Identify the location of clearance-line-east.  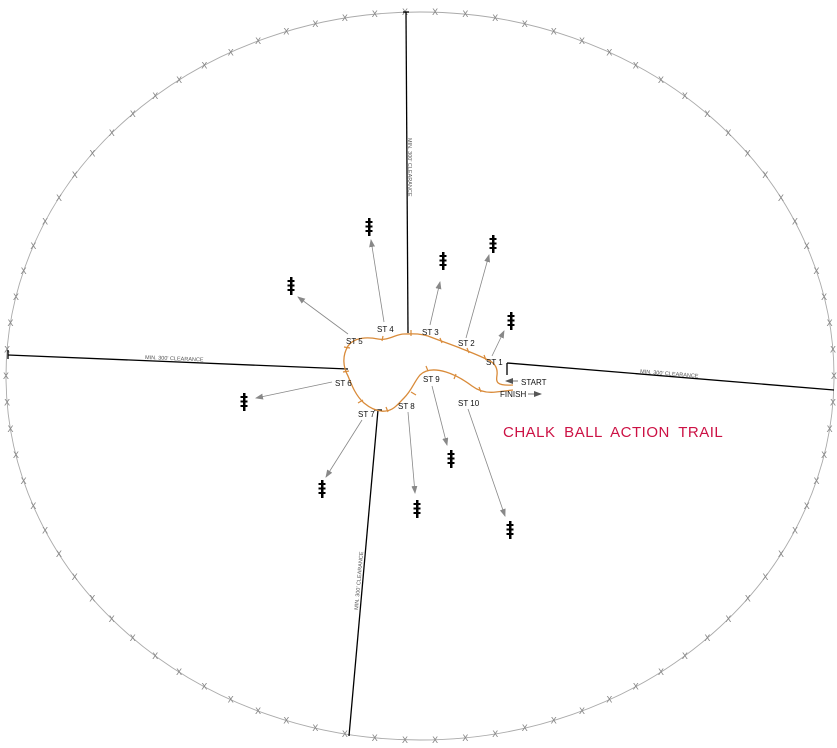
(670, 376).